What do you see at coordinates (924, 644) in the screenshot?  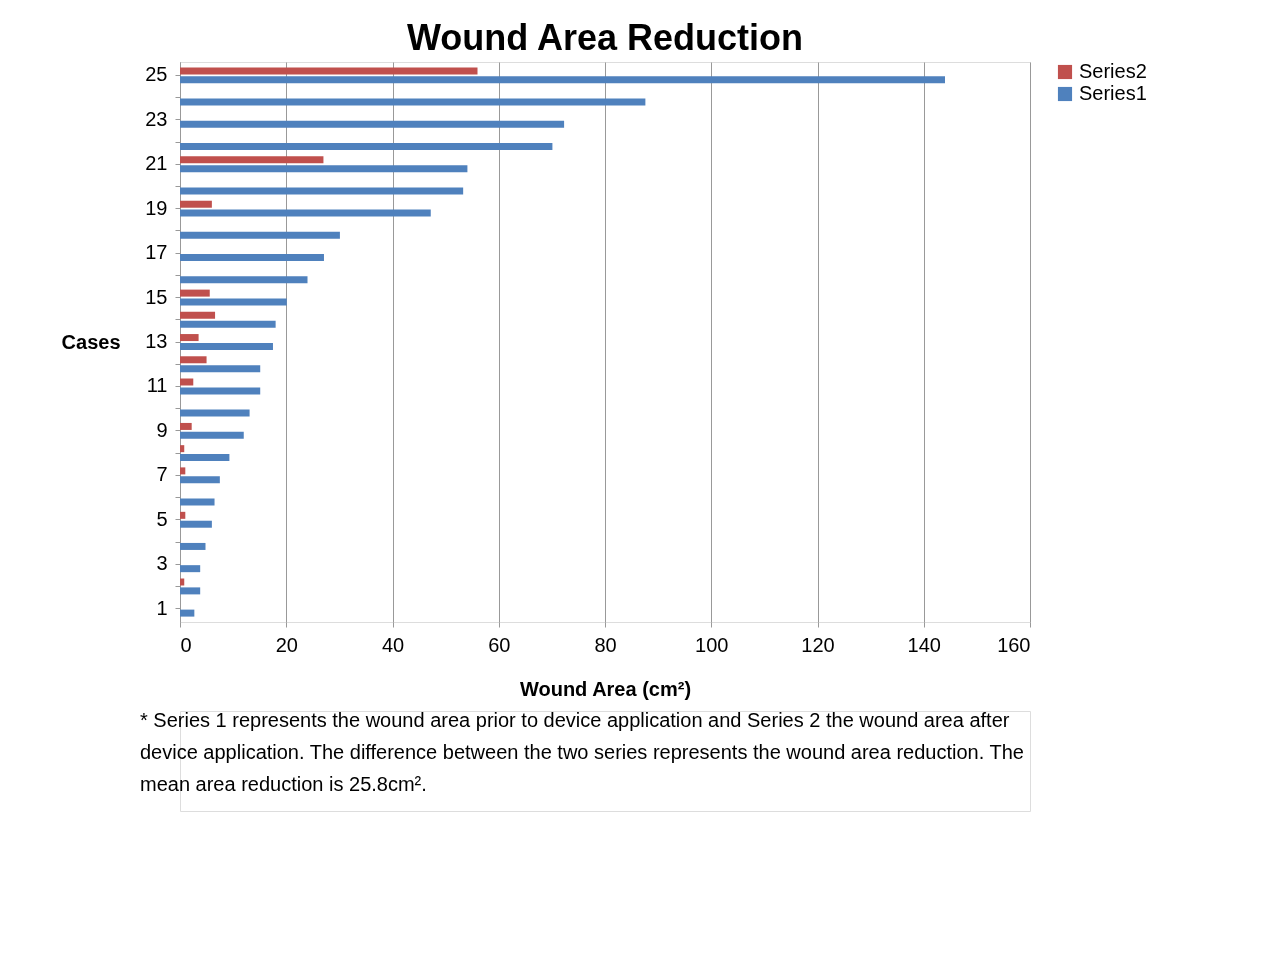 I see `x-tick-label: 140` at bounding box center [924, 644].